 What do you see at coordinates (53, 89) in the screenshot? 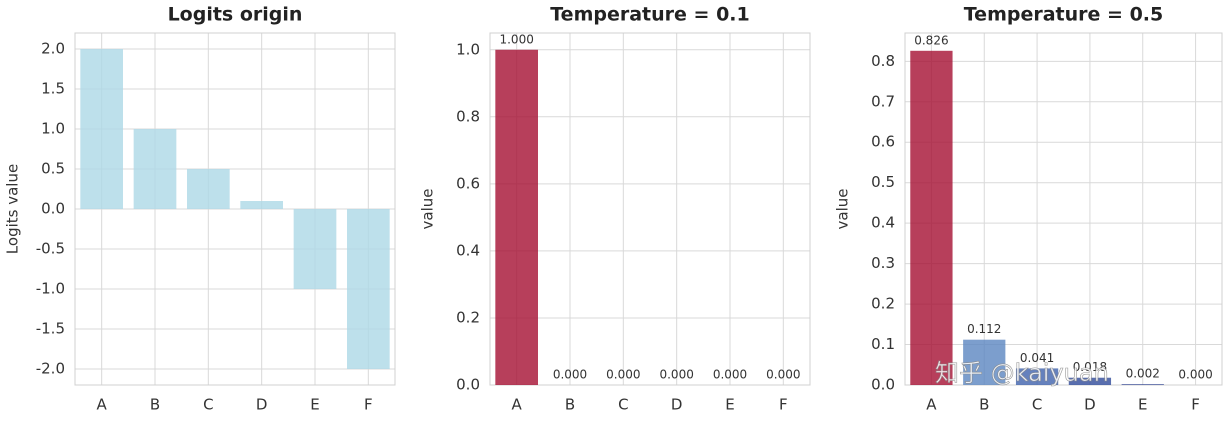
I see `y-tick-label: 1.5` at bounding box center [53, 89].